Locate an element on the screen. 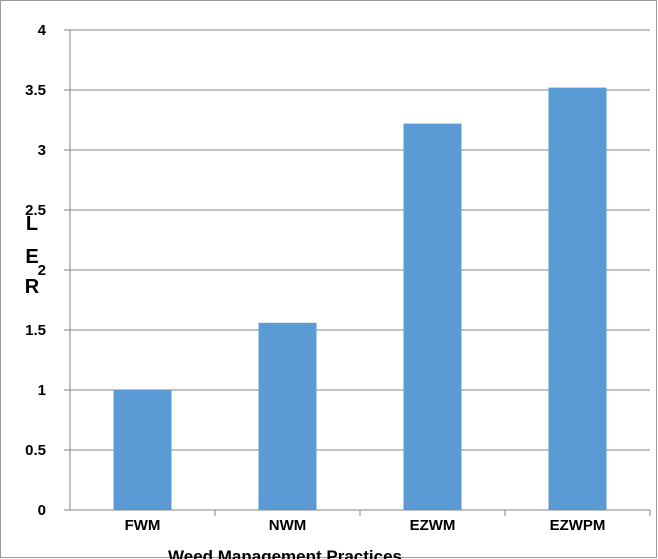 This screenshot has height=559, width=658. y-tick-label: 3.5 is located at coordinates (35, 90).